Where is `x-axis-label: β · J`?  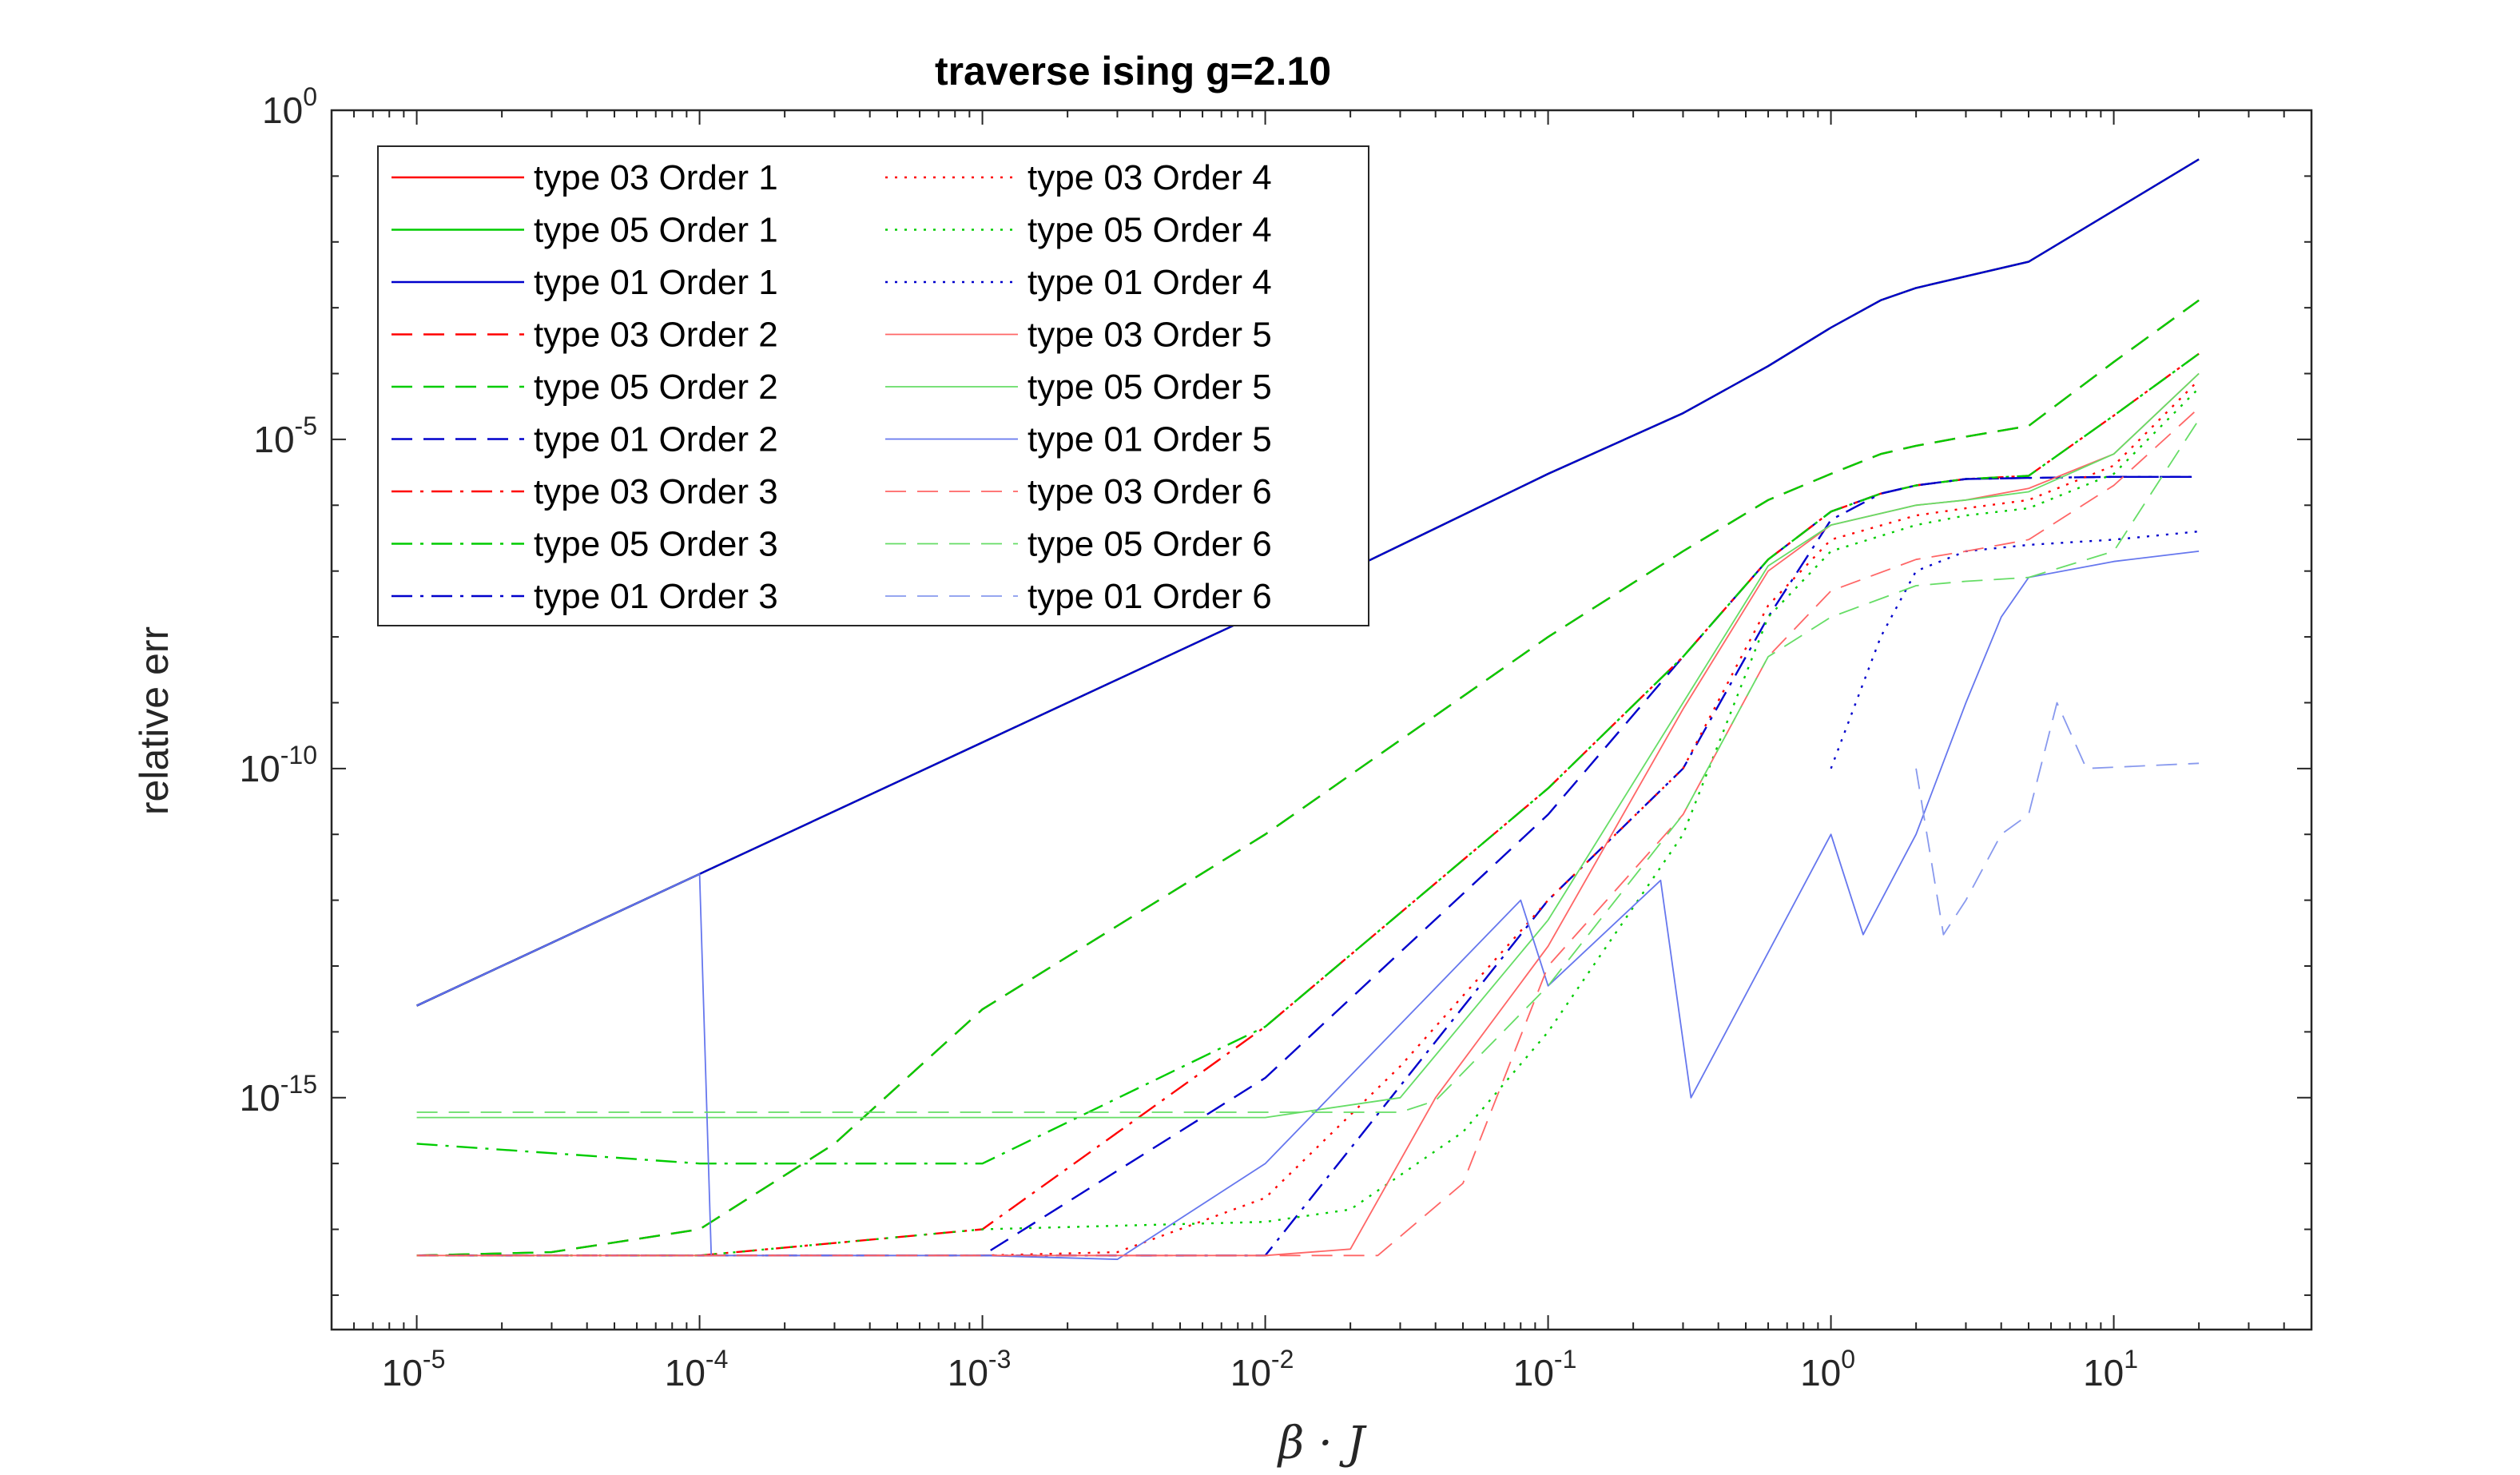
x-axis-label: β · J is located at coordinates (1322, 1443).